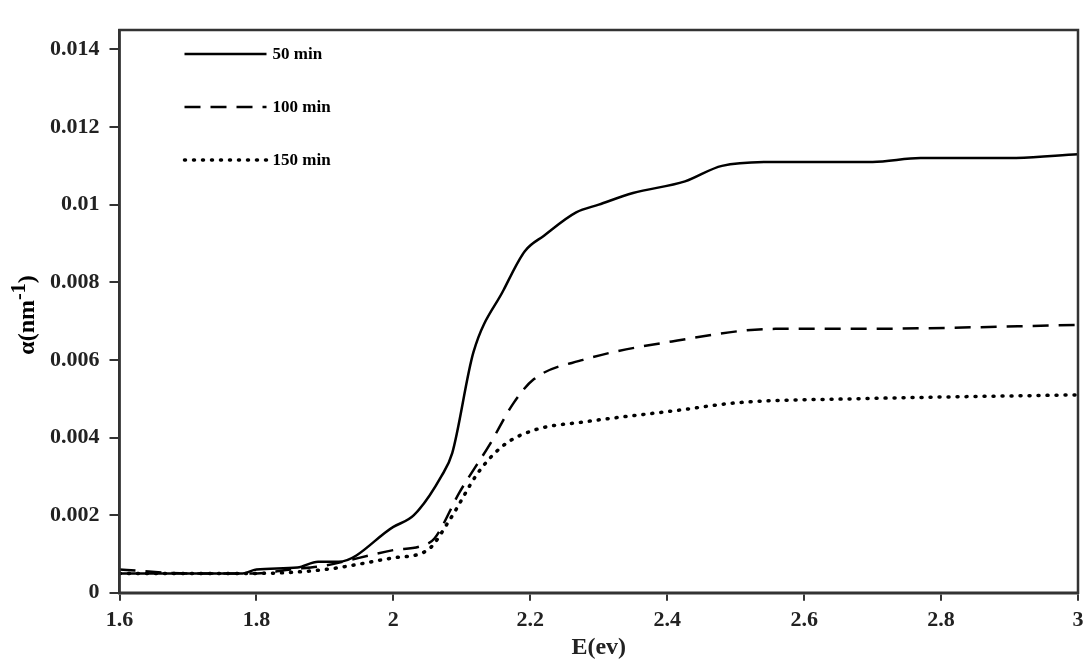  I want to click on x-tick-label: 2.6, so click(804, 618).